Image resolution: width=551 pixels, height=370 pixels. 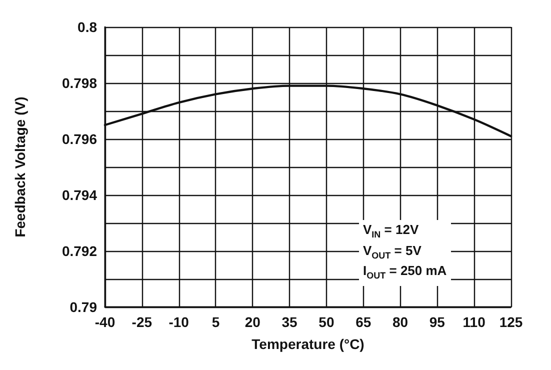 What do you see at coordinates (400, 322) in the screenshot?
I see `x-tick-label: 80` at bounding box center [400, 322].